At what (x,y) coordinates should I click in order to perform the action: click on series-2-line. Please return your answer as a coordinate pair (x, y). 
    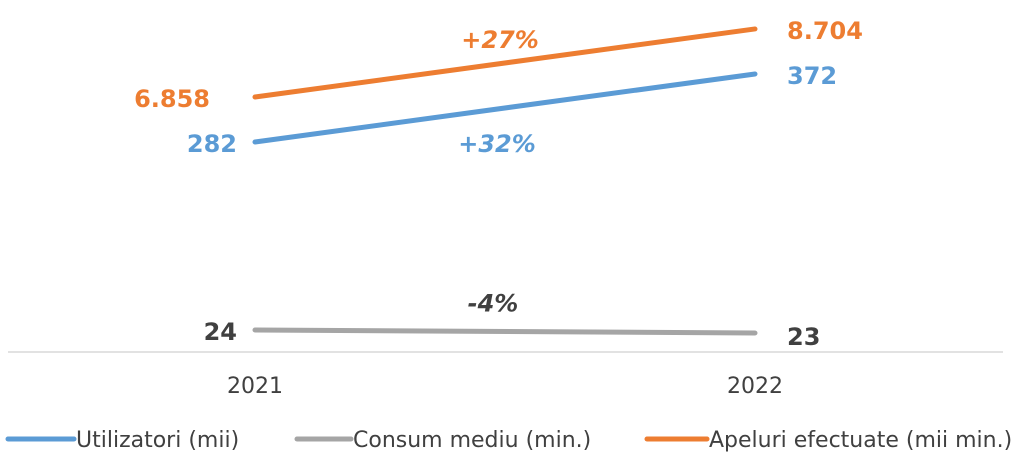
    Looking at the image, I should click on (505, 331).